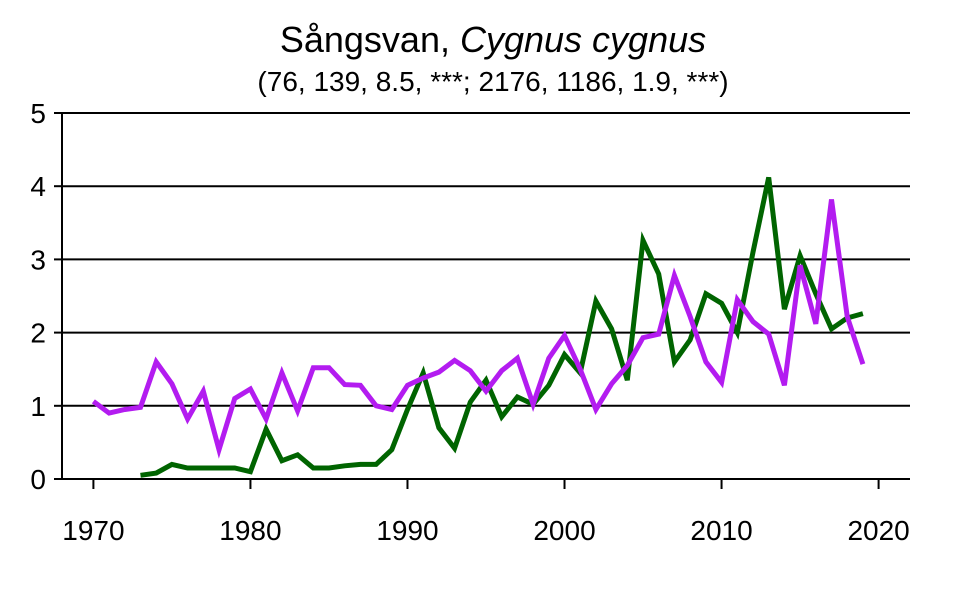  Describe the element at coordinates (370, 39) in the screenshot. I see `chart-title-plain: Sångsvan,` at that location.